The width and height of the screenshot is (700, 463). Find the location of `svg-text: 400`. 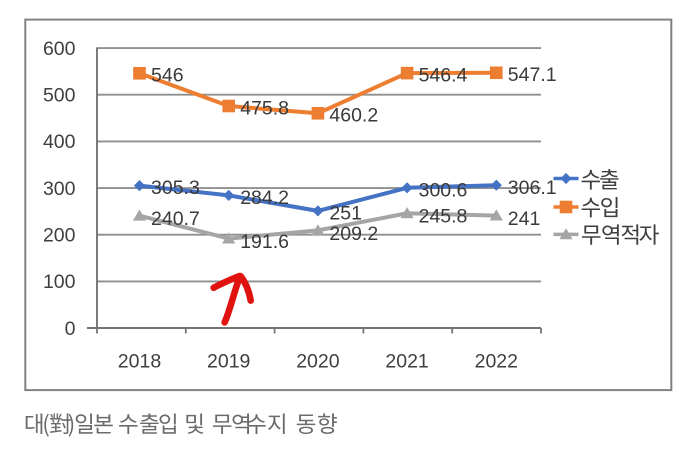

svg-text: 400 is located at coordinates (59, 142).